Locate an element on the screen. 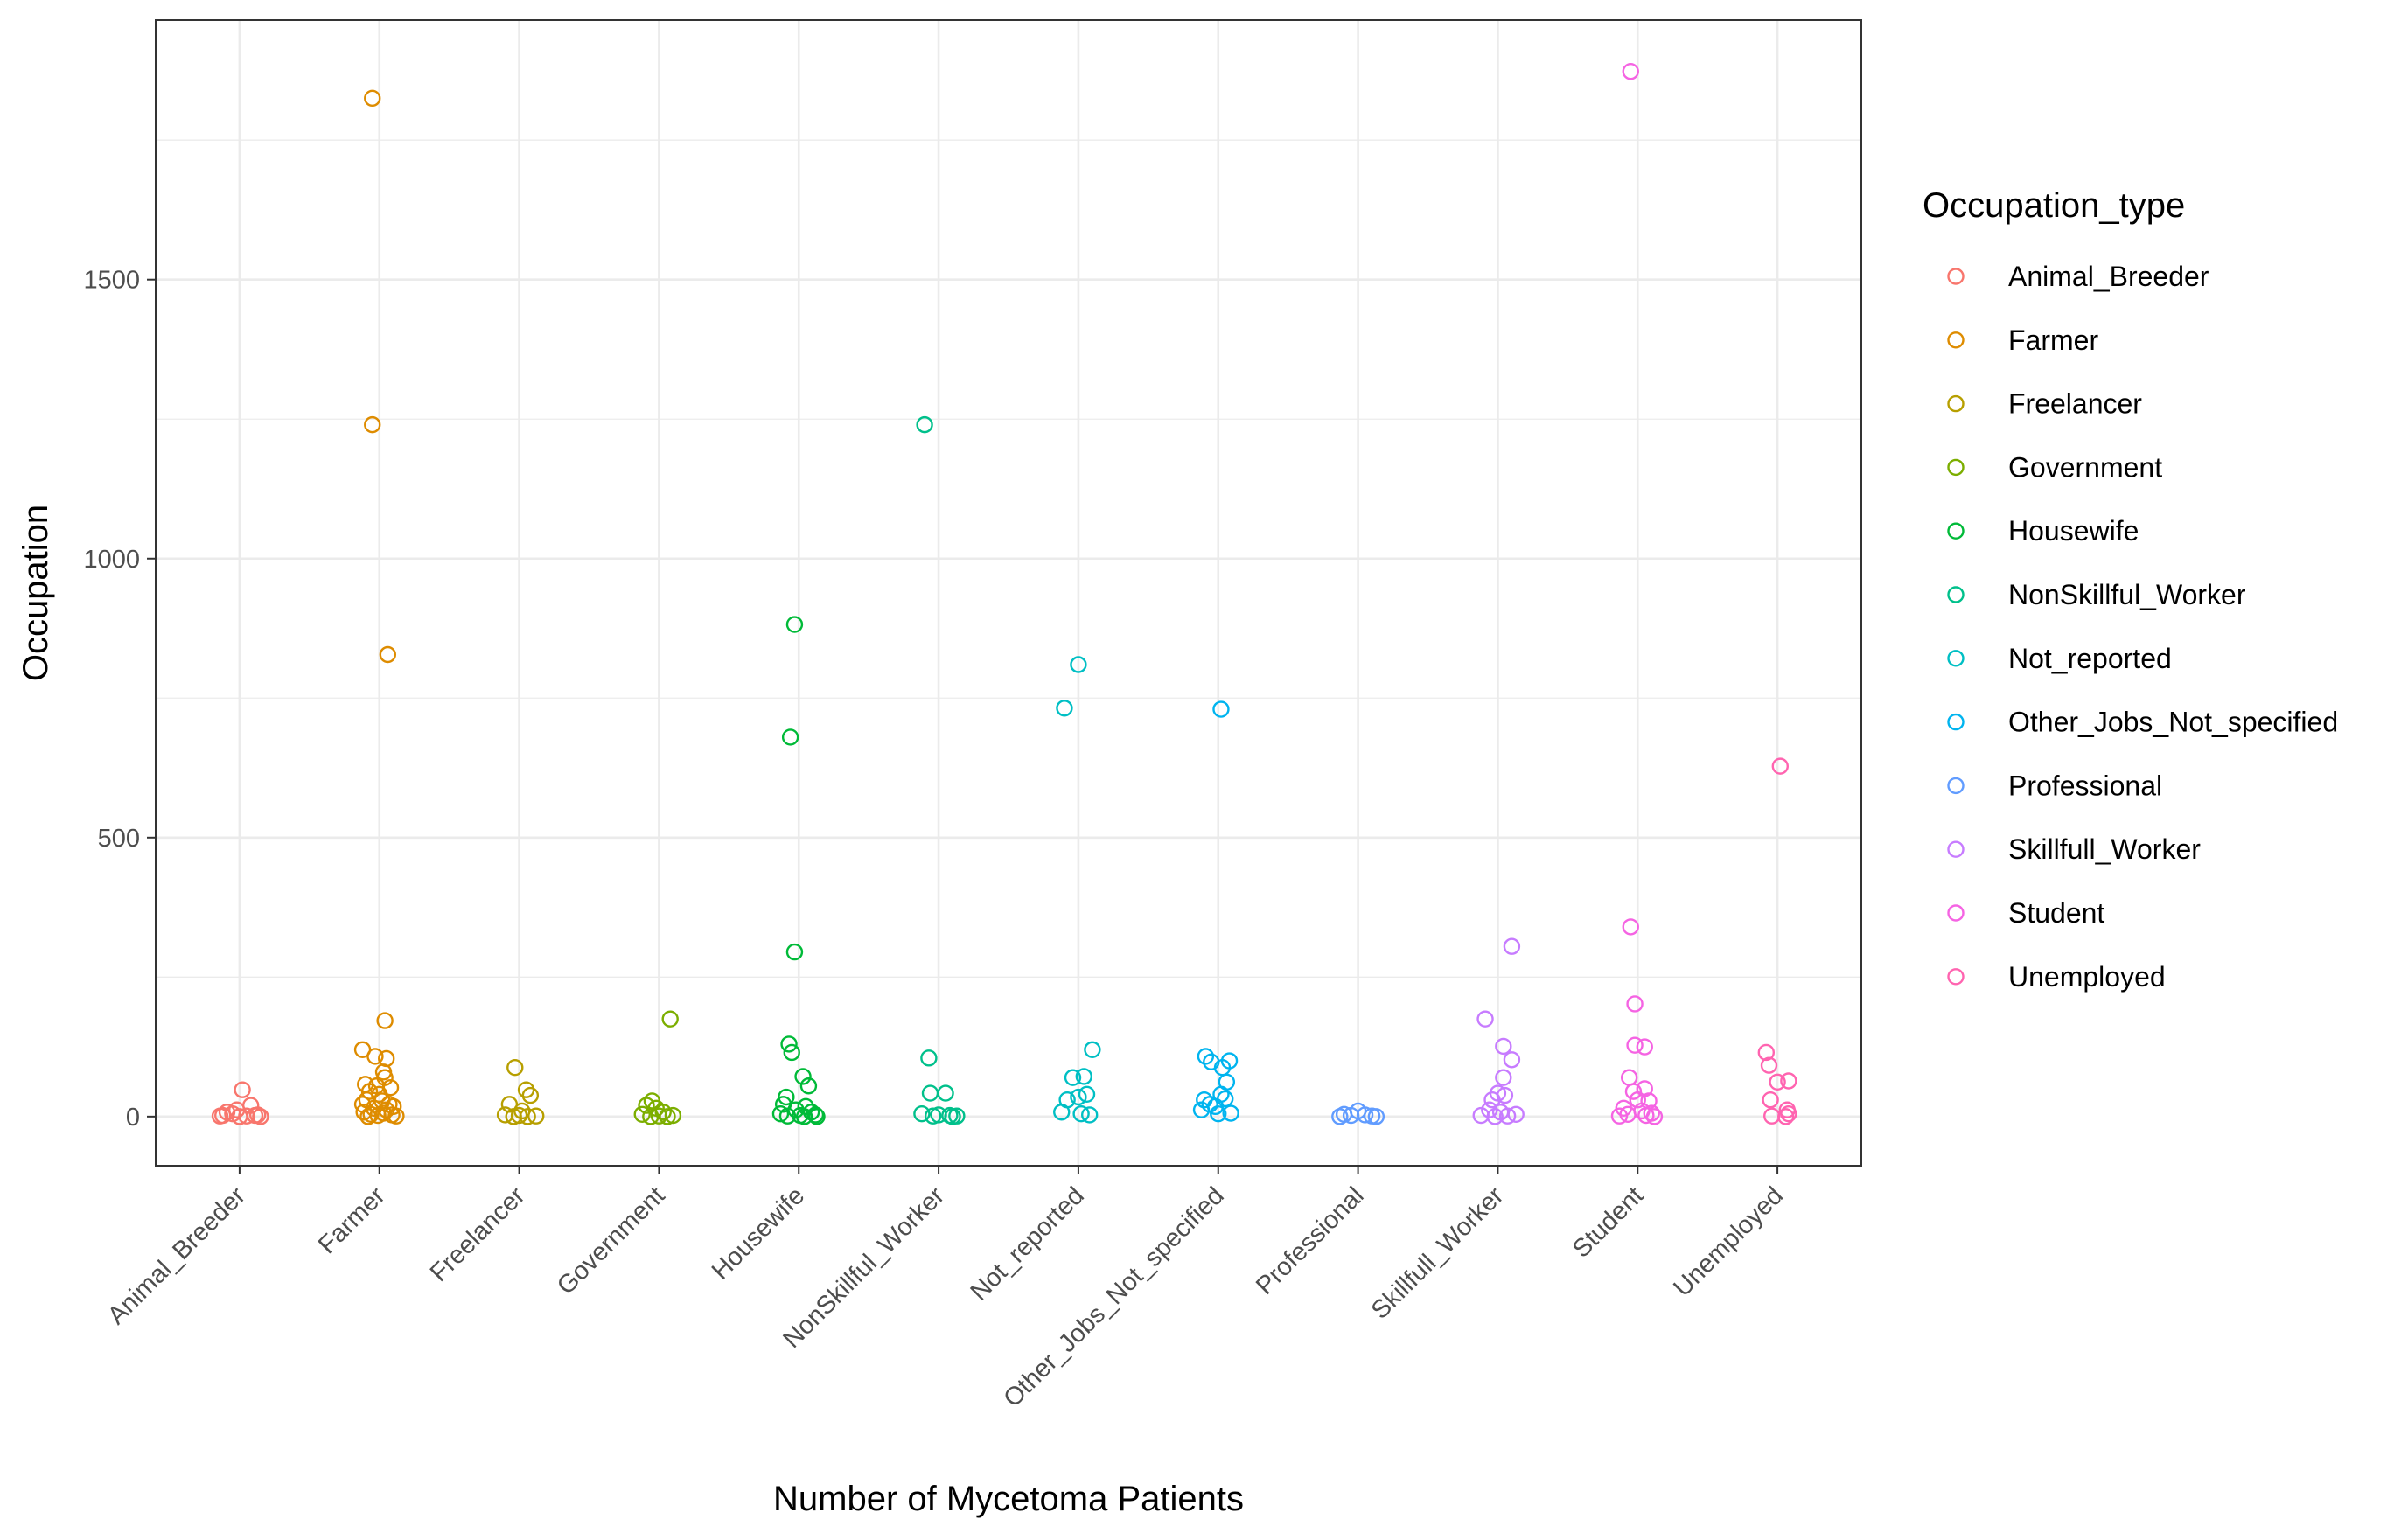 The width and height of the screenshot is (2408, 1533). series-other-jobs-not-specified is located at coordinates (1215, 911).